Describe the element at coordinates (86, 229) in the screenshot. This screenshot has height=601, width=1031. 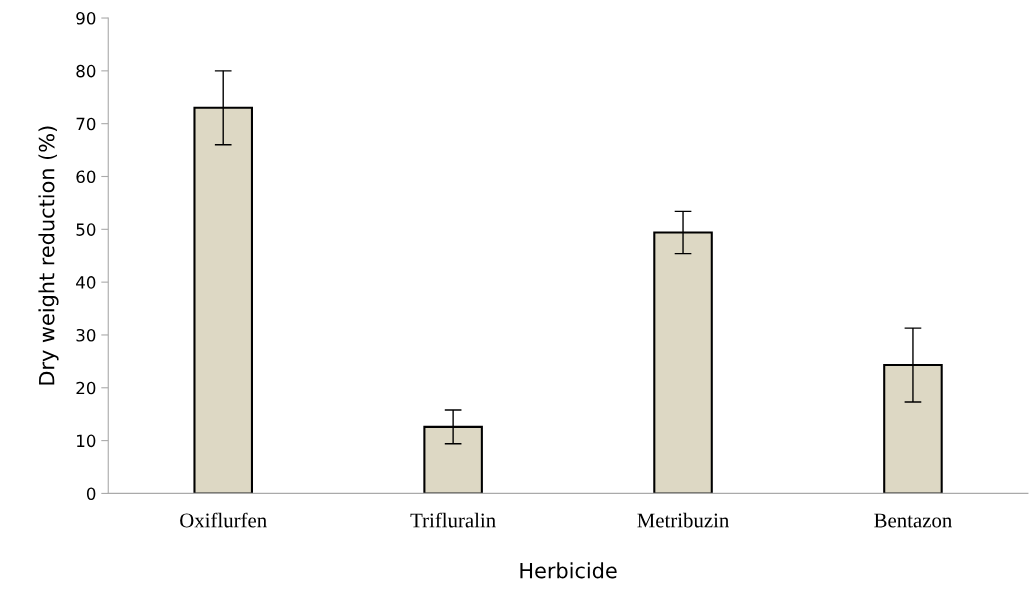
I see `y-tick-label: 50` at that location.